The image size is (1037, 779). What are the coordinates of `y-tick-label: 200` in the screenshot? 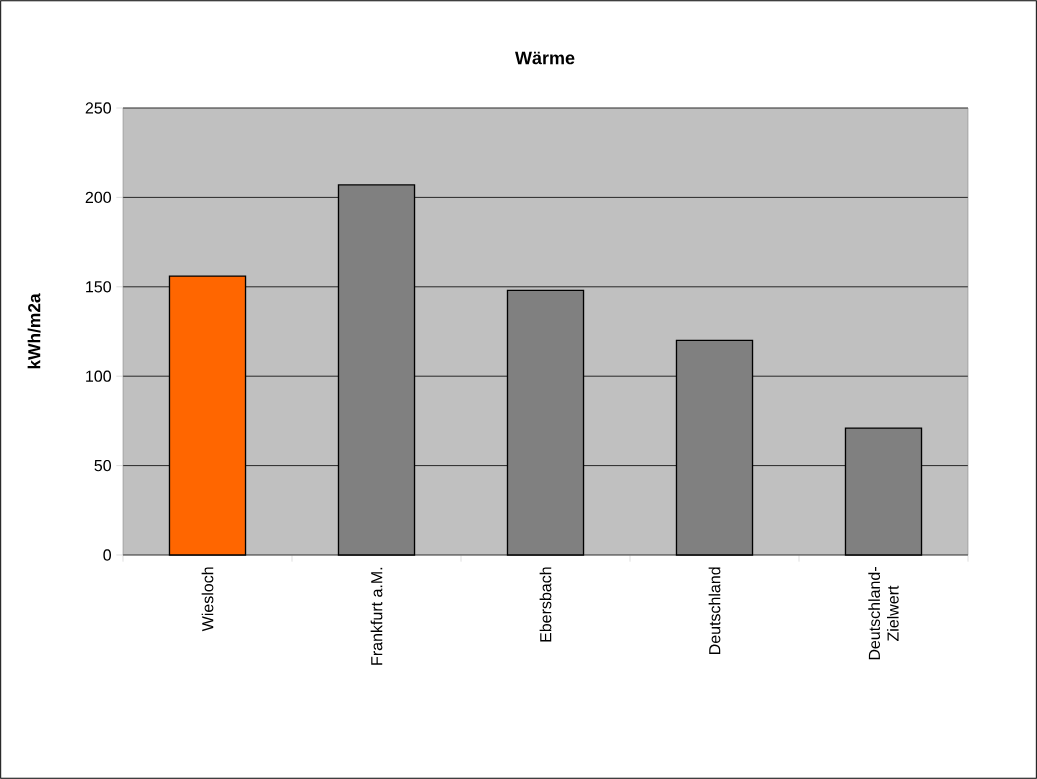 It's located at (98, 197).